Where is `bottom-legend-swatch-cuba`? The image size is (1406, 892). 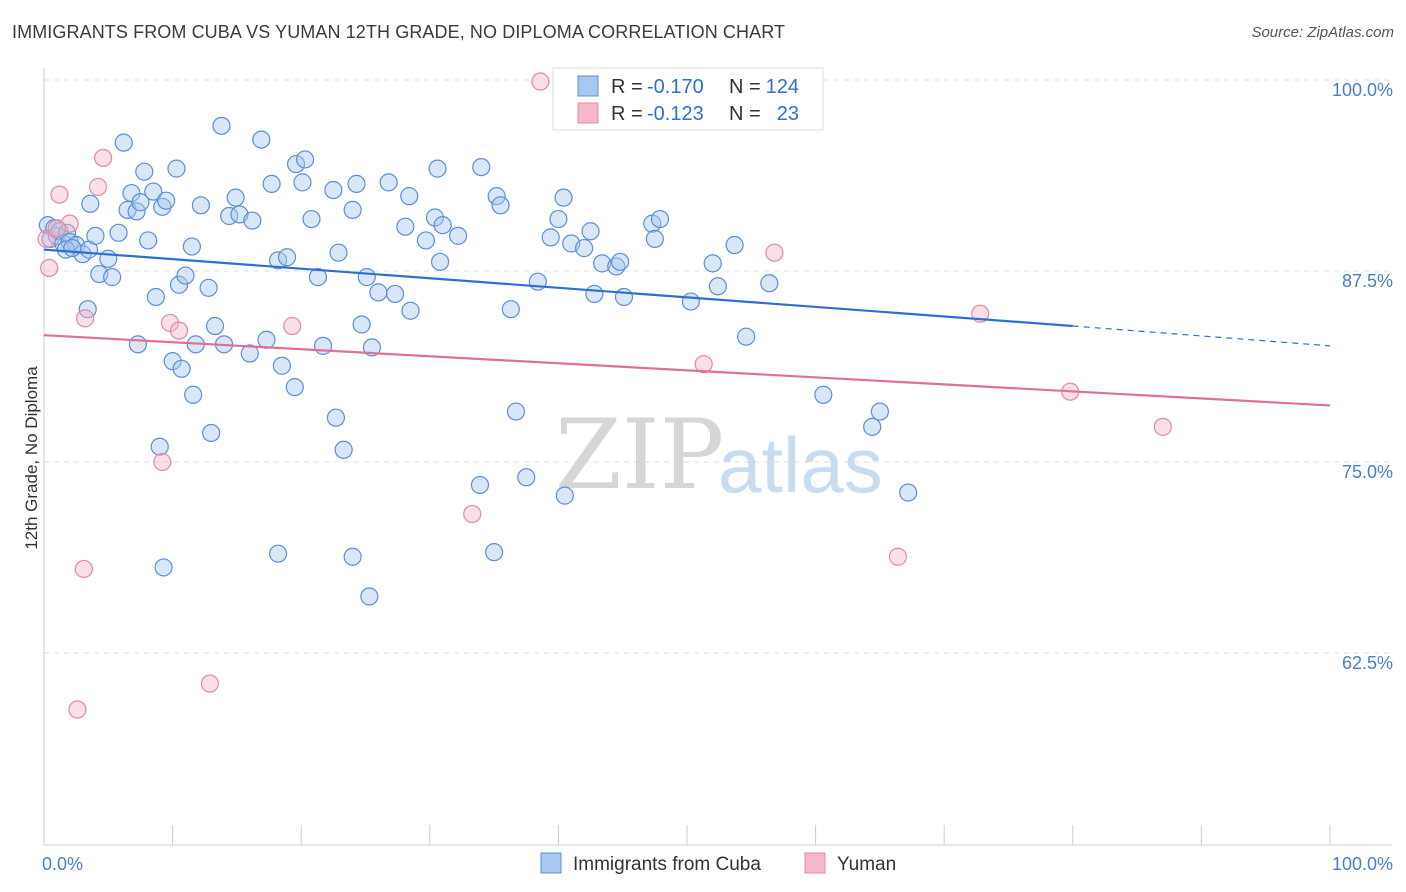 bottom-legend-swatch-cuba is located at coordinates (551, 863).